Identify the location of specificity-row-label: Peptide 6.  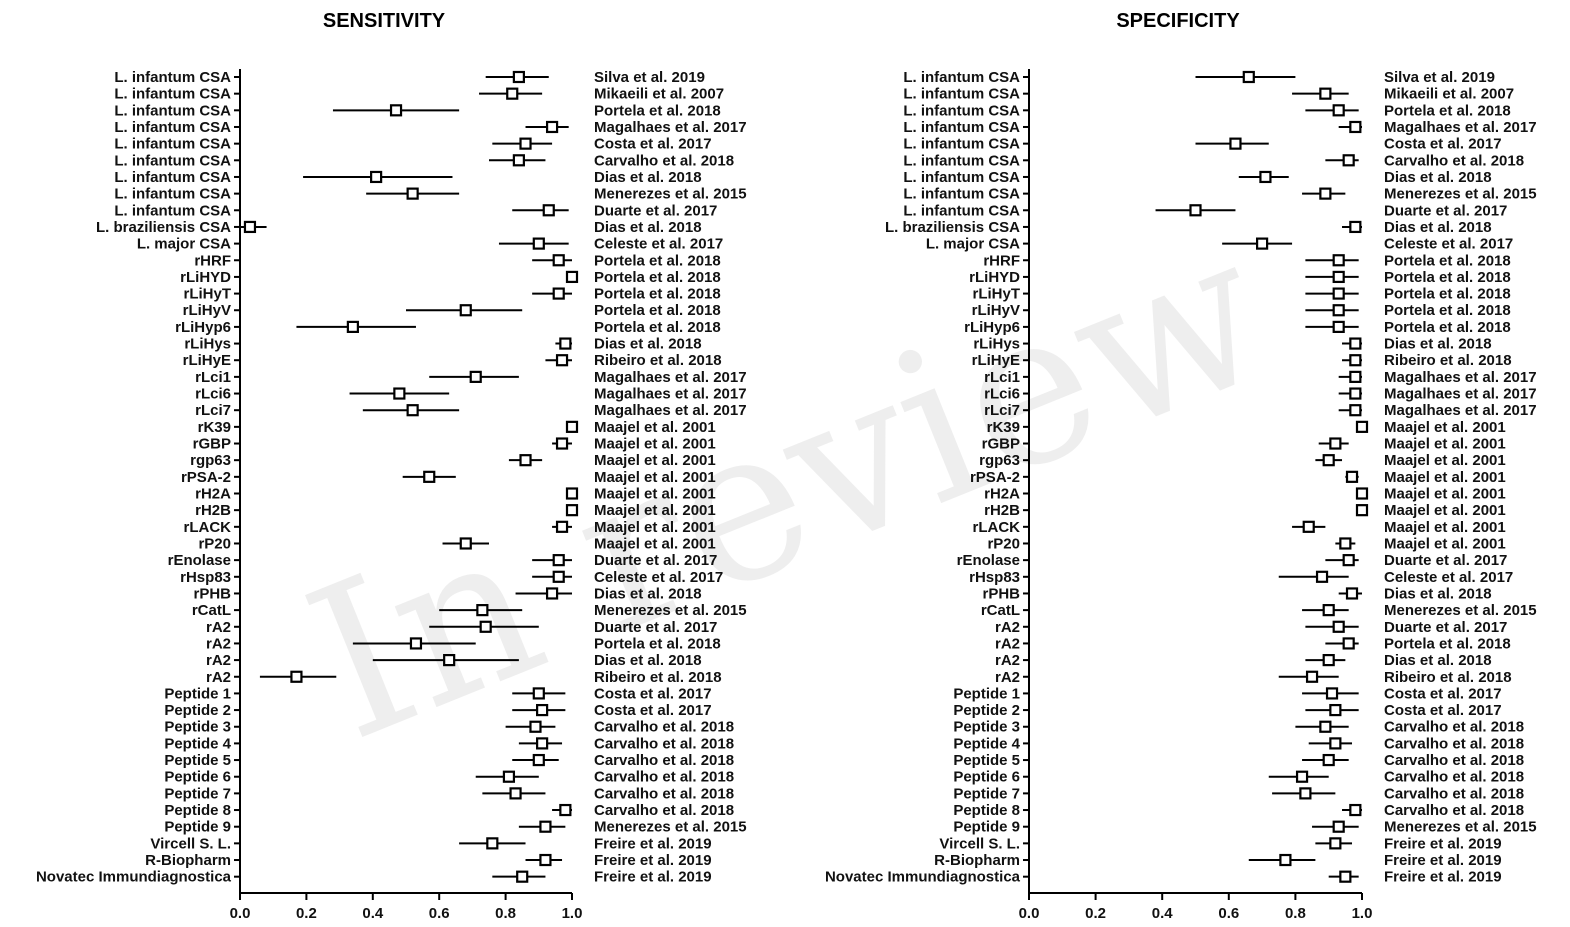
(986, 777).